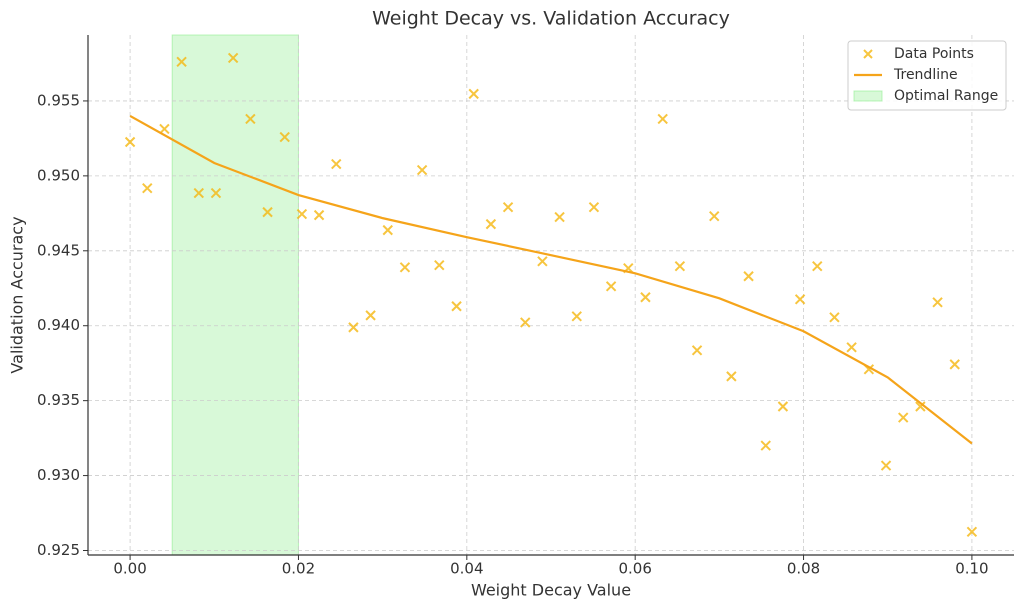 Image resolution: width=1024 pixels, height=615 pixels. I want to click on x-tick-label: 0.04, so click(466, 569).